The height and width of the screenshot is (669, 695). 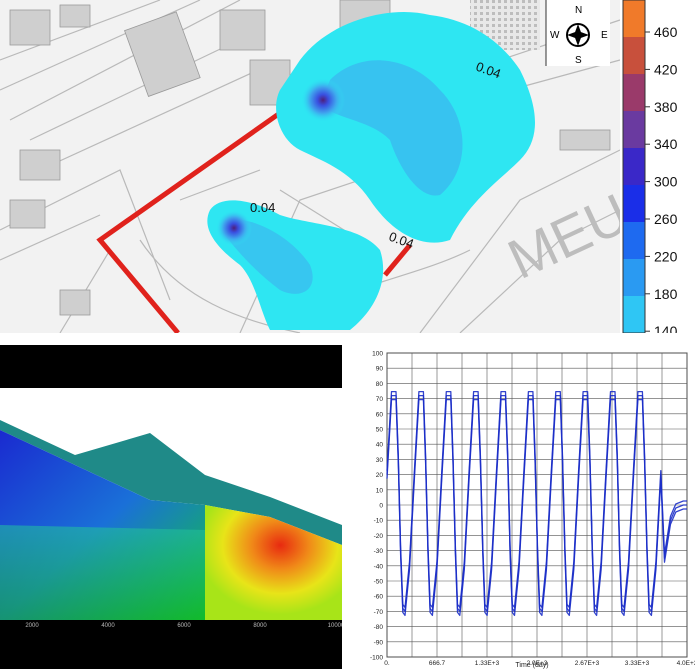 I want to click on section-header-bar, so click(x=171, y=366).